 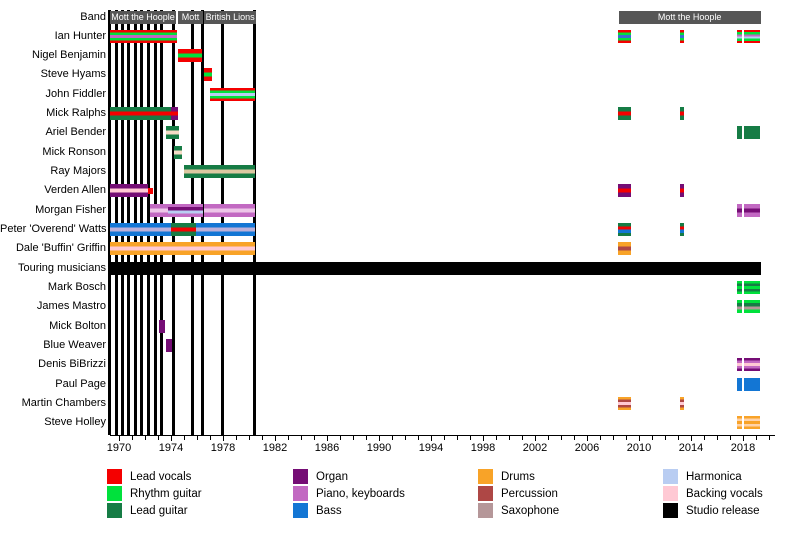 I want to click on legend-item-percussion: Percussion, so click(x=518, y=493).